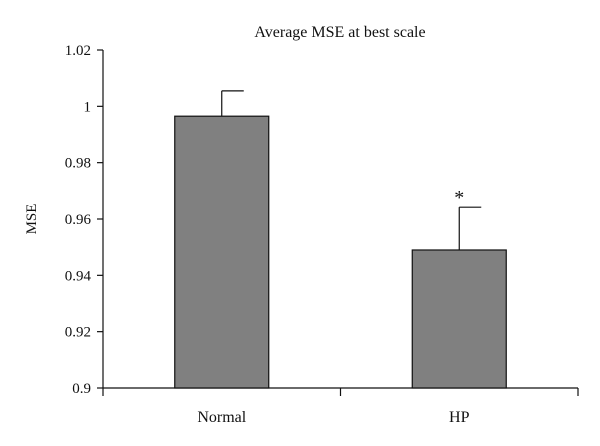 The image size is (600, 446). I want to click on significance-marker: *, so click(459, 198).